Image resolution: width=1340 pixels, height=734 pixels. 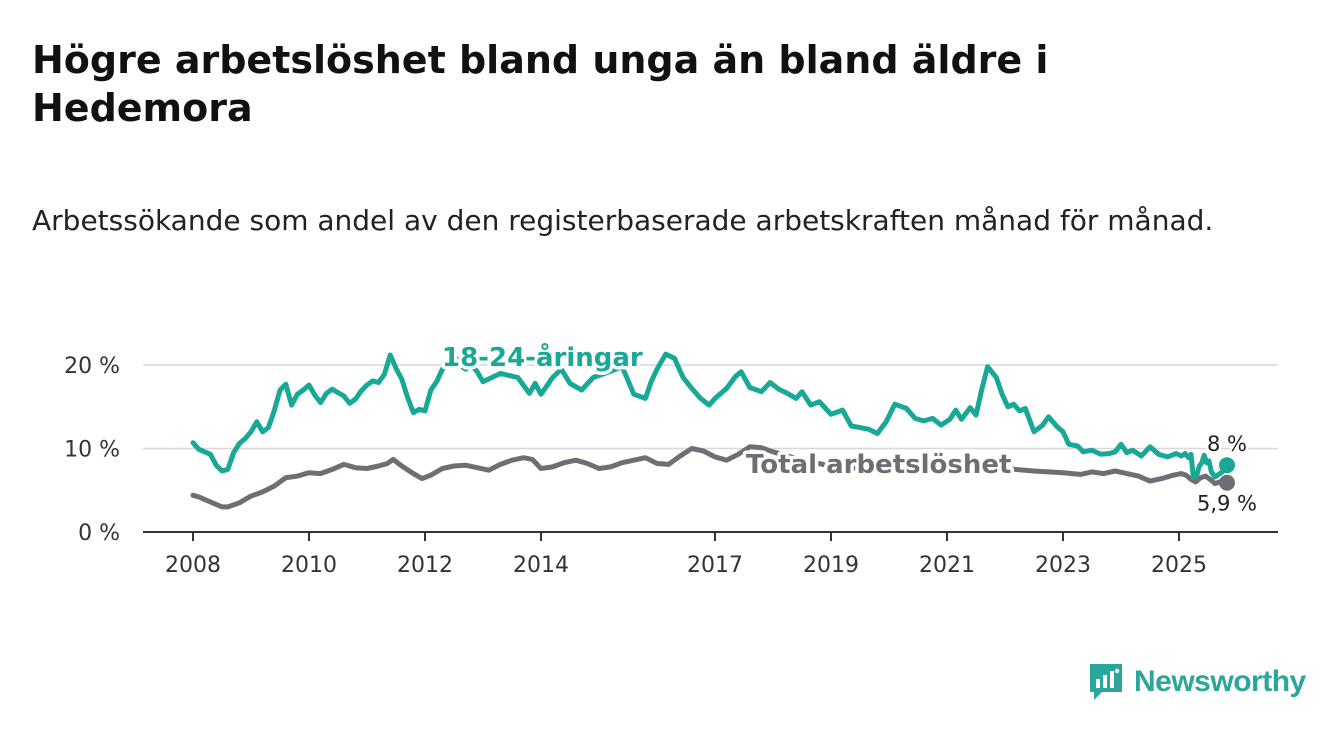 What do you see at coordinates (309, 565) in the screenshot?
I see `x-tick-label: 2010` at bounding box center [309, 565].